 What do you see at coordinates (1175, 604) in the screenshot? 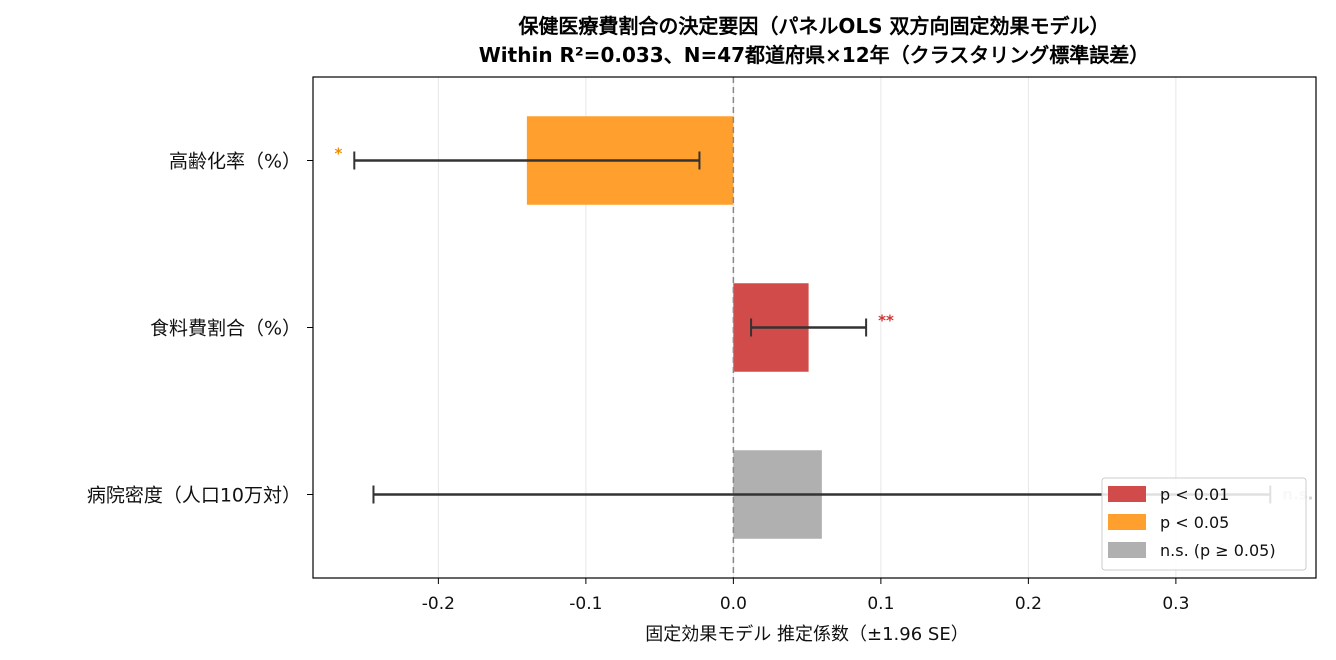
I see `x-tick-label: 0.3` at bounding box center [1175, 604].